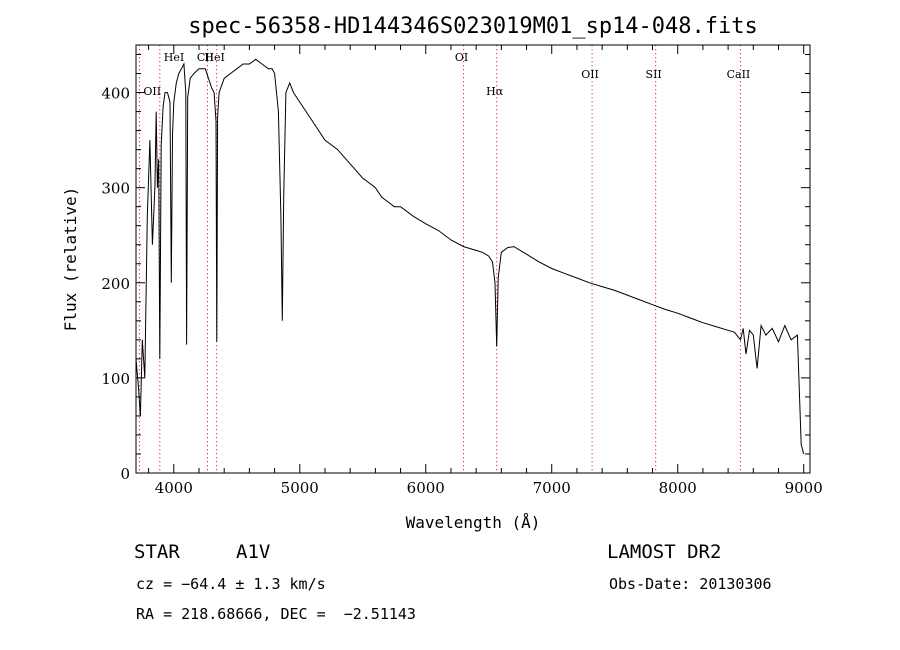 Image resolution: width=900 pixels, height=650 pixels. I want to click on obs-date-label: Obs-Date: 20130306, so click(690, 584).